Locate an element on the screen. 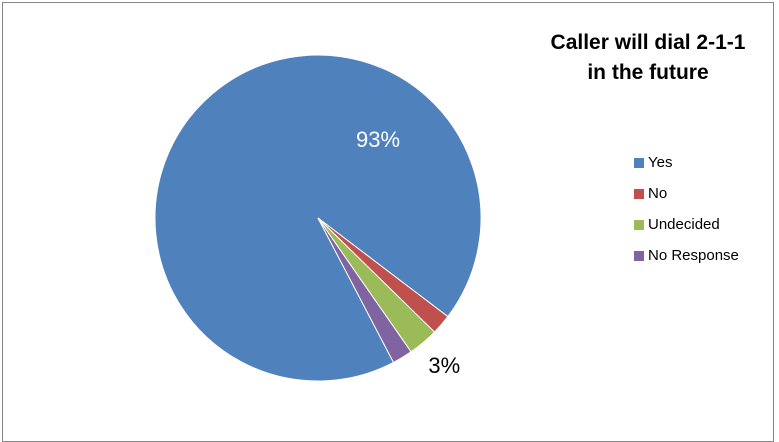 This screenshot has width=779, height=442. legend-swatch-no is located at coordinates (639, 193).